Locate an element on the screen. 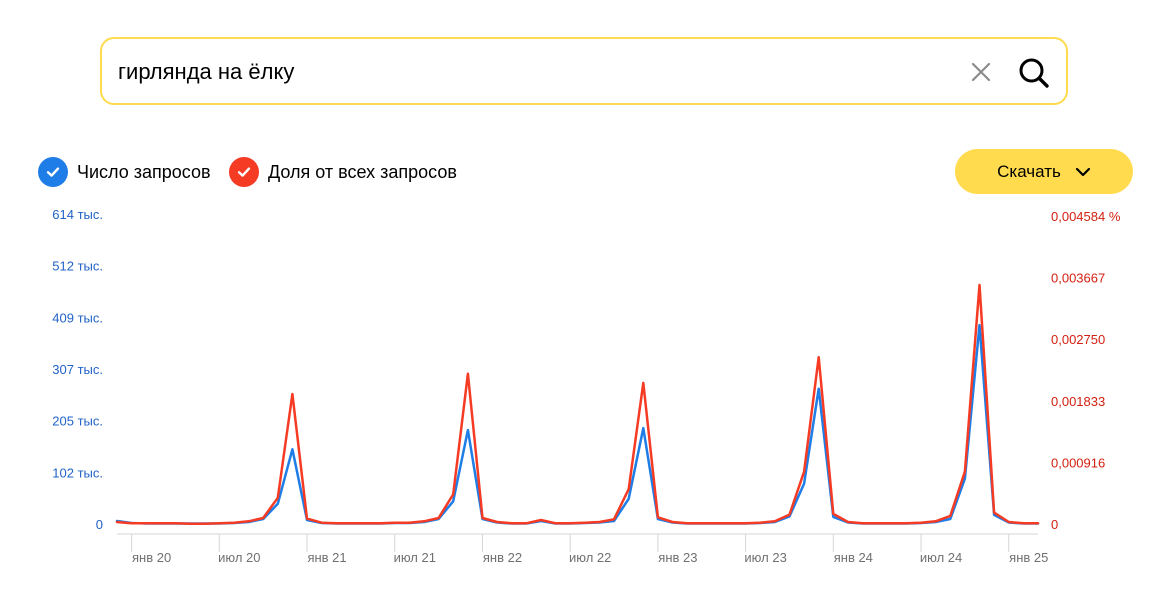  x-tick-label: июл 23 is located at coordinates (765, 557).